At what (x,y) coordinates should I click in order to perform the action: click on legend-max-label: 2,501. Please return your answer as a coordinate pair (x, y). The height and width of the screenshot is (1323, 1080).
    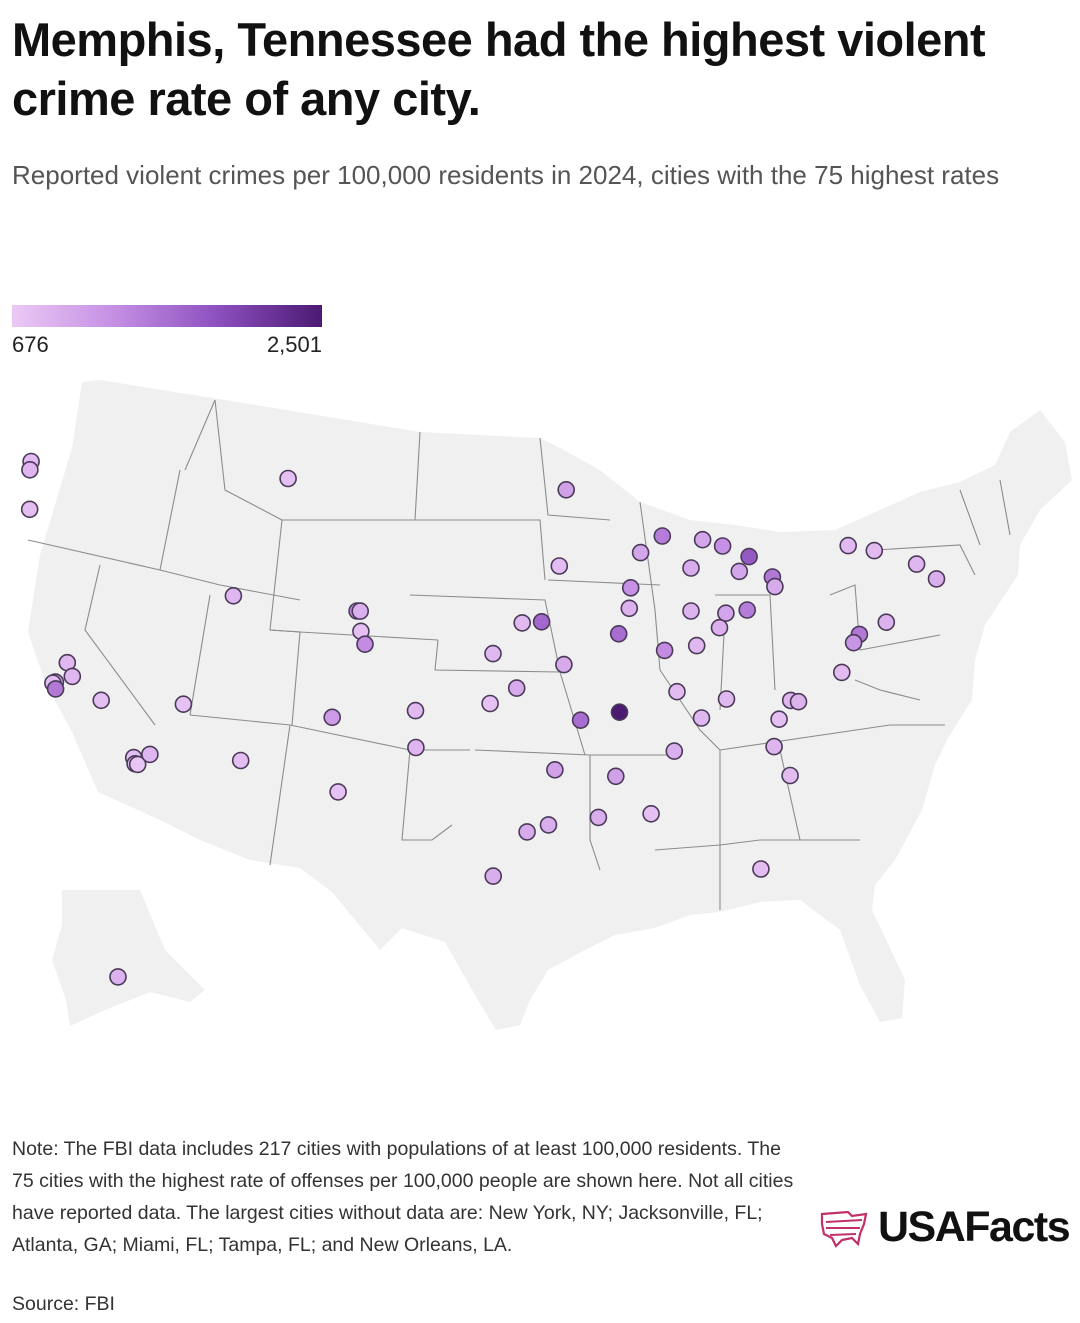
    Looking at the image, I should click on (294, 344).